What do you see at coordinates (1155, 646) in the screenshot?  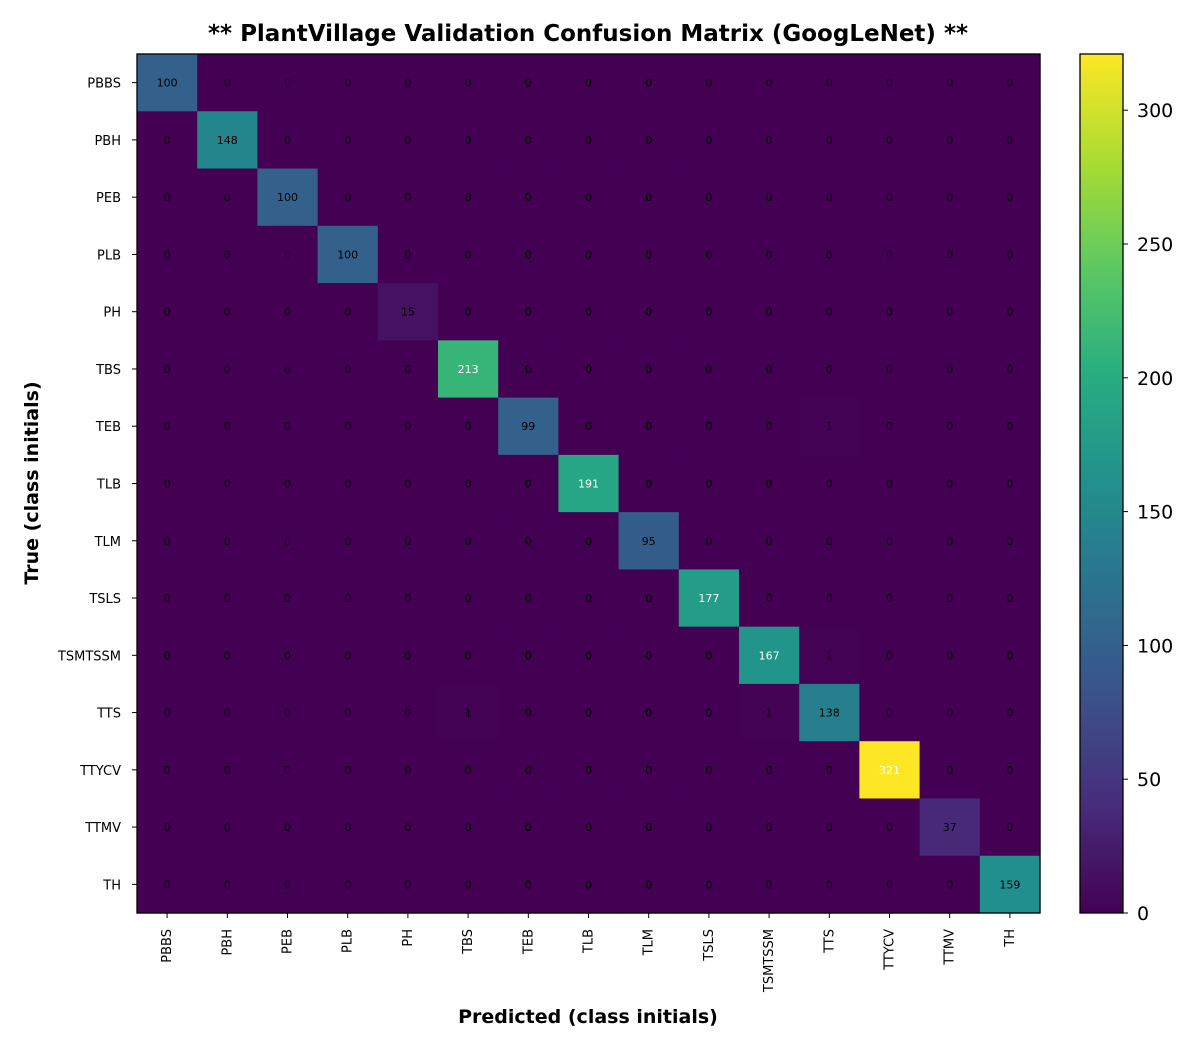 I see `colorbar-tick-label: 100` at bounding box center [1155, 646].